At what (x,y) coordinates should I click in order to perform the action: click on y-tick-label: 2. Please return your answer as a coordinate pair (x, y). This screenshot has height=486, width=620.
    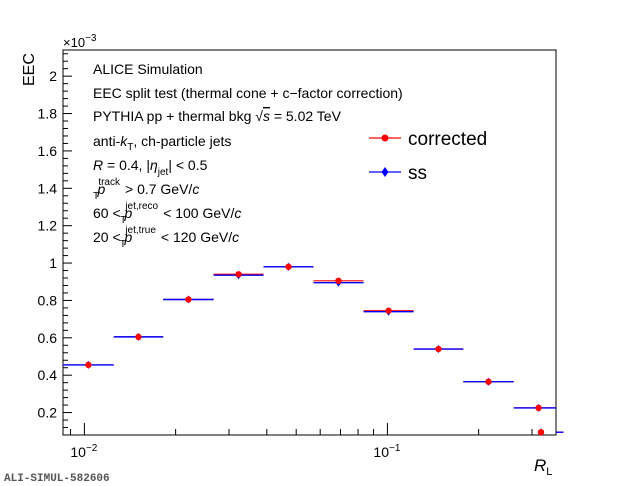
    Looking at the image, I should click on (53, 76).